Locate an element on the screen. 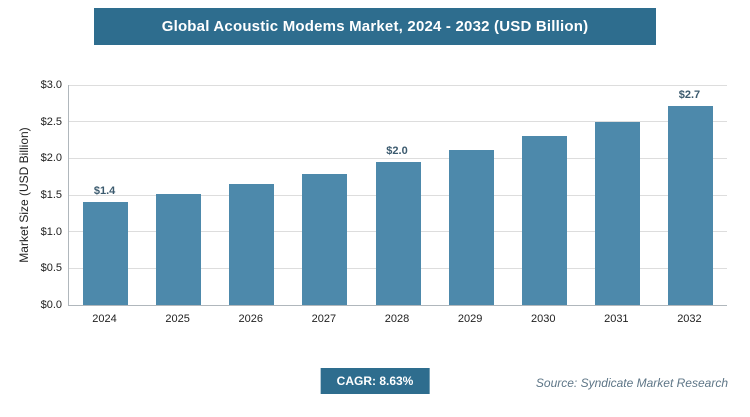  x-tick-label: 2030 is located at coordinates (543, 319).